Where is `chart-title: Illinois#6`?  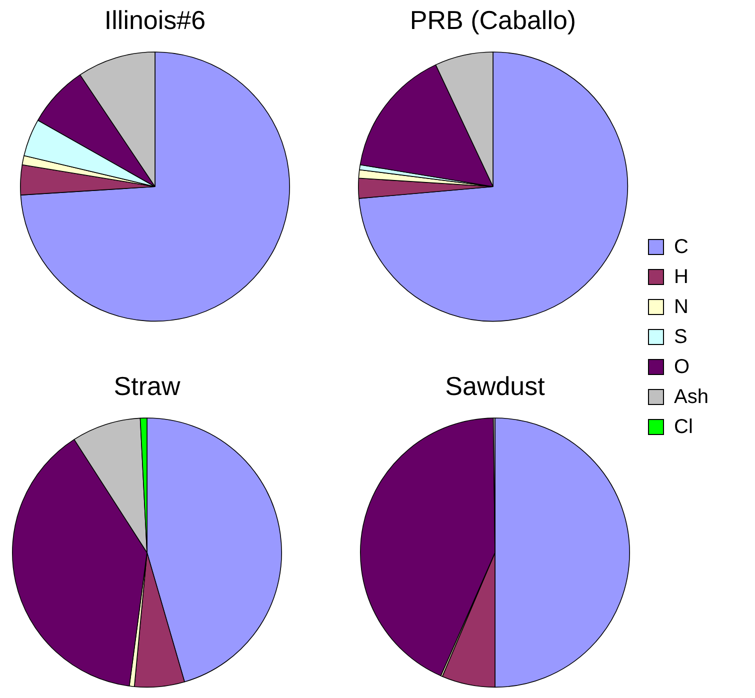 chart-title: Illinois#6 is located at coordinates (155, 19).